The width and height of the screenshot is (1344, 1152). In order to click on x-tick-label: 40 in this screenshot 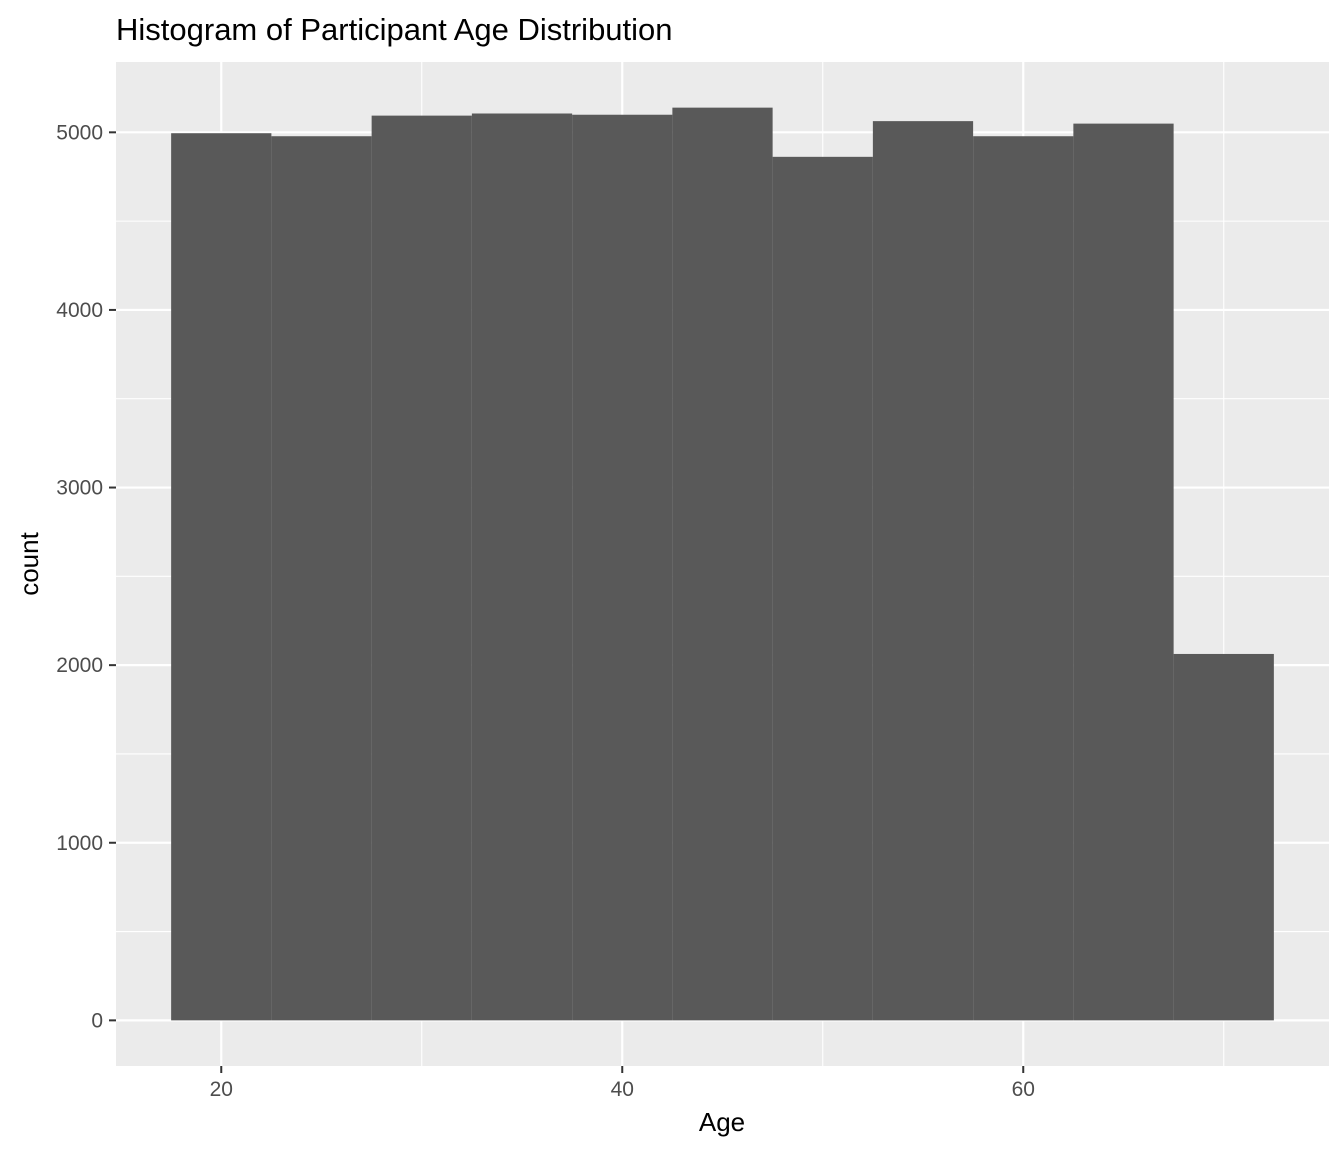, I will do `click(622, 1089)`.